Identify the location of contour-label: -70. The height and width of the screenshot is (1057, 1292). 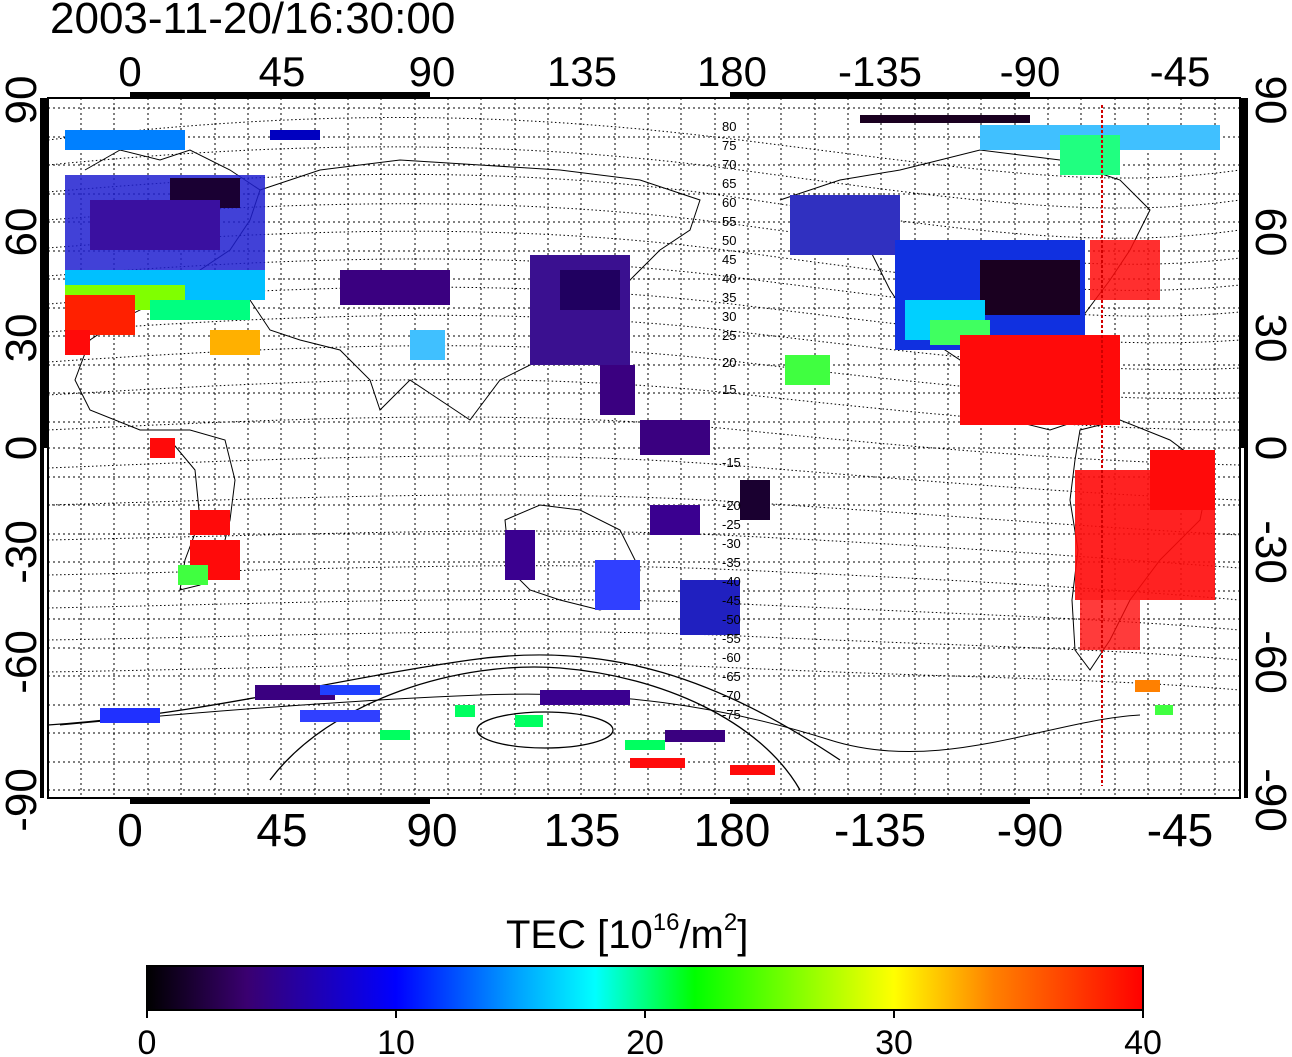
(731, 695).